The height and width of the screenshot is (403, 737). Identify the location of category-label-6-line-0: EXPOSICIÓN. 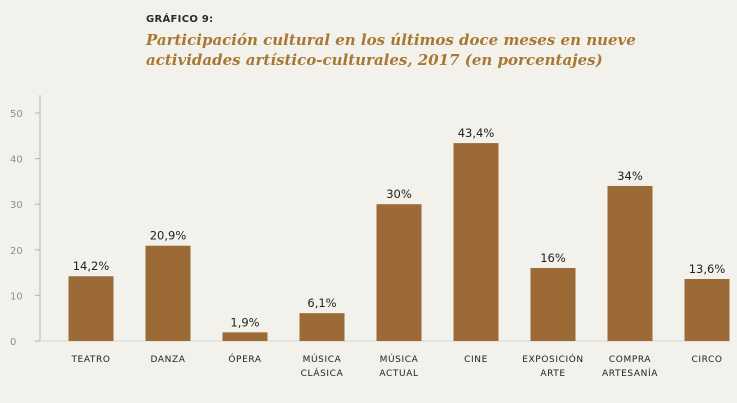
(553, 359).